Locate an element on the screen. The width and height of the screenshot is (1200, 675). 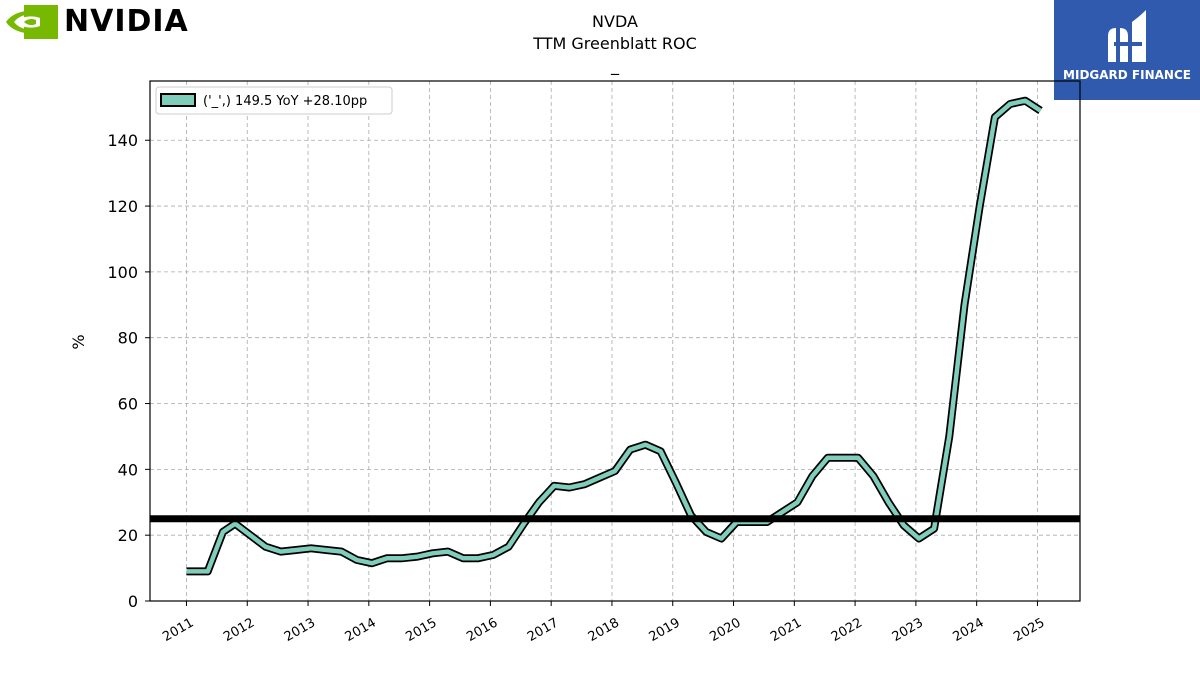
x-tick-label: 2016 is located at coordinates (482, 630).